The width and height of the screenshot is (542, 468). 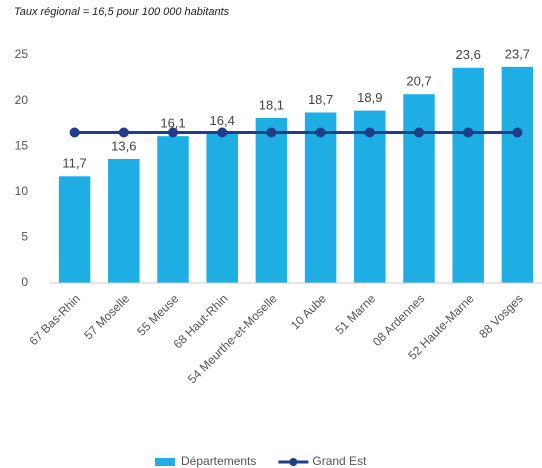 What do you see at coordinates (308, 311) in the screenshot?
I see `x-tick-label: 10 Aube` at bounding box center [308, 311].